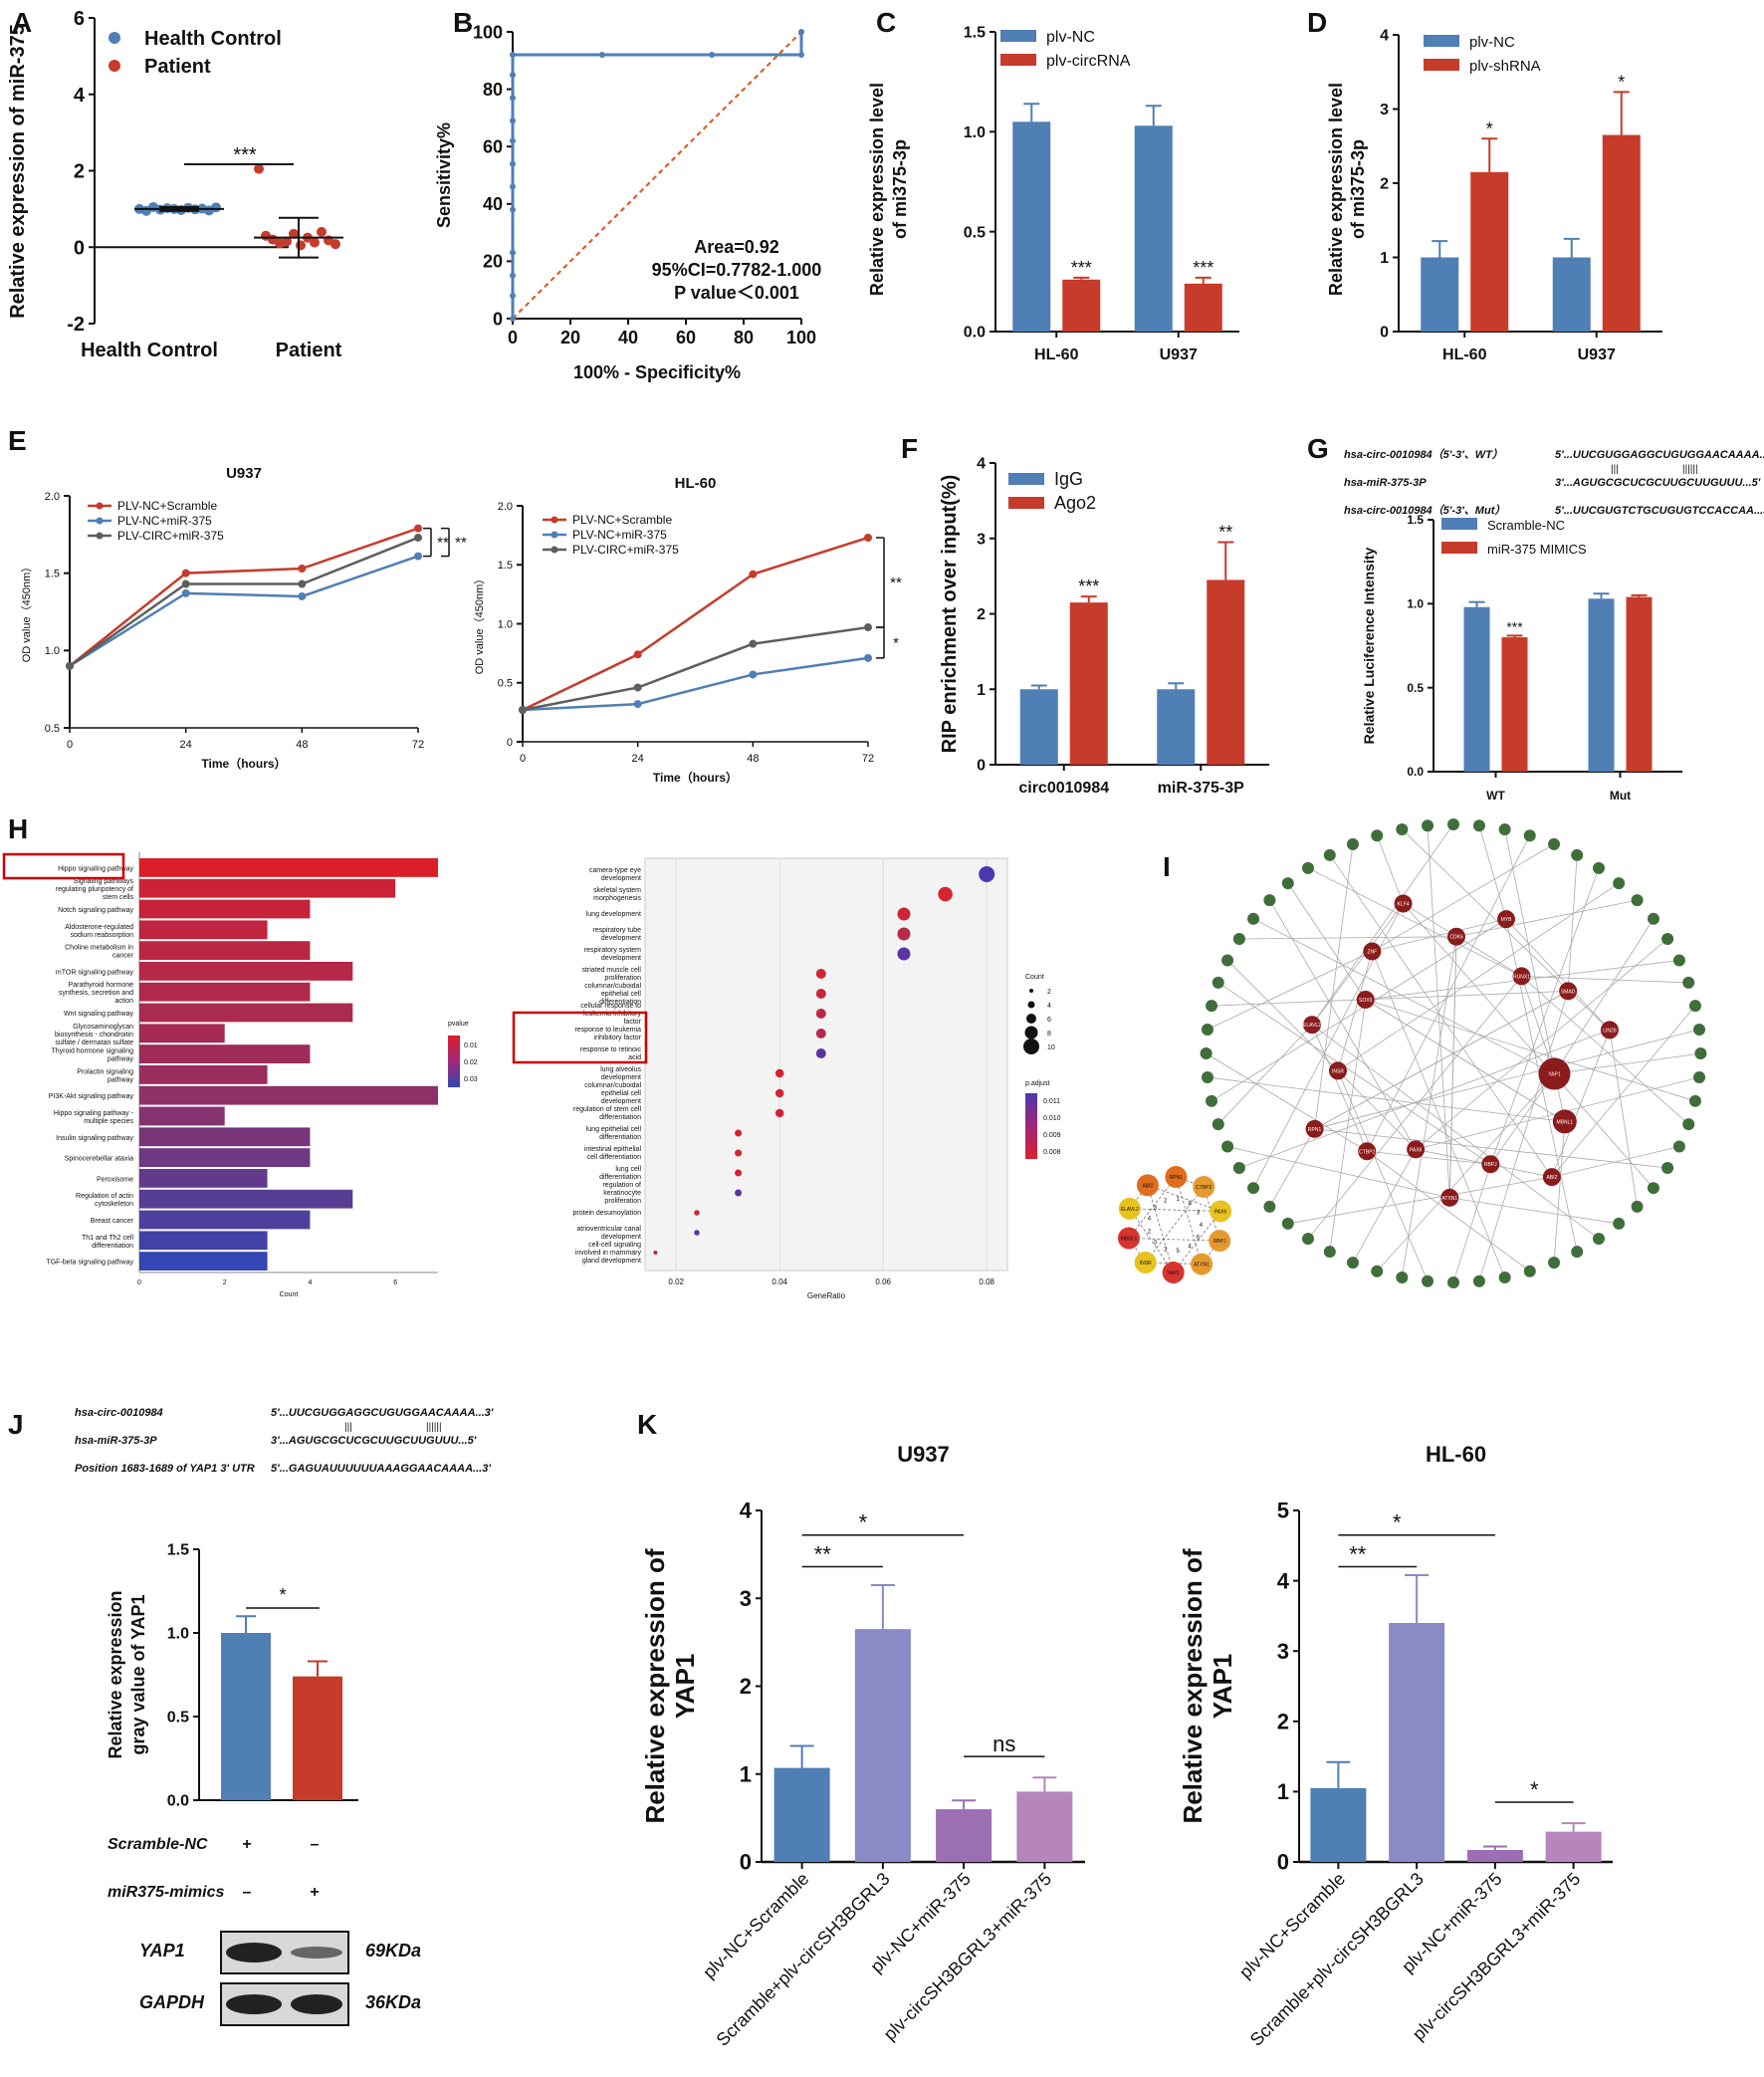  I want to click on legend-label: plv-NC, so click(1492, 42).